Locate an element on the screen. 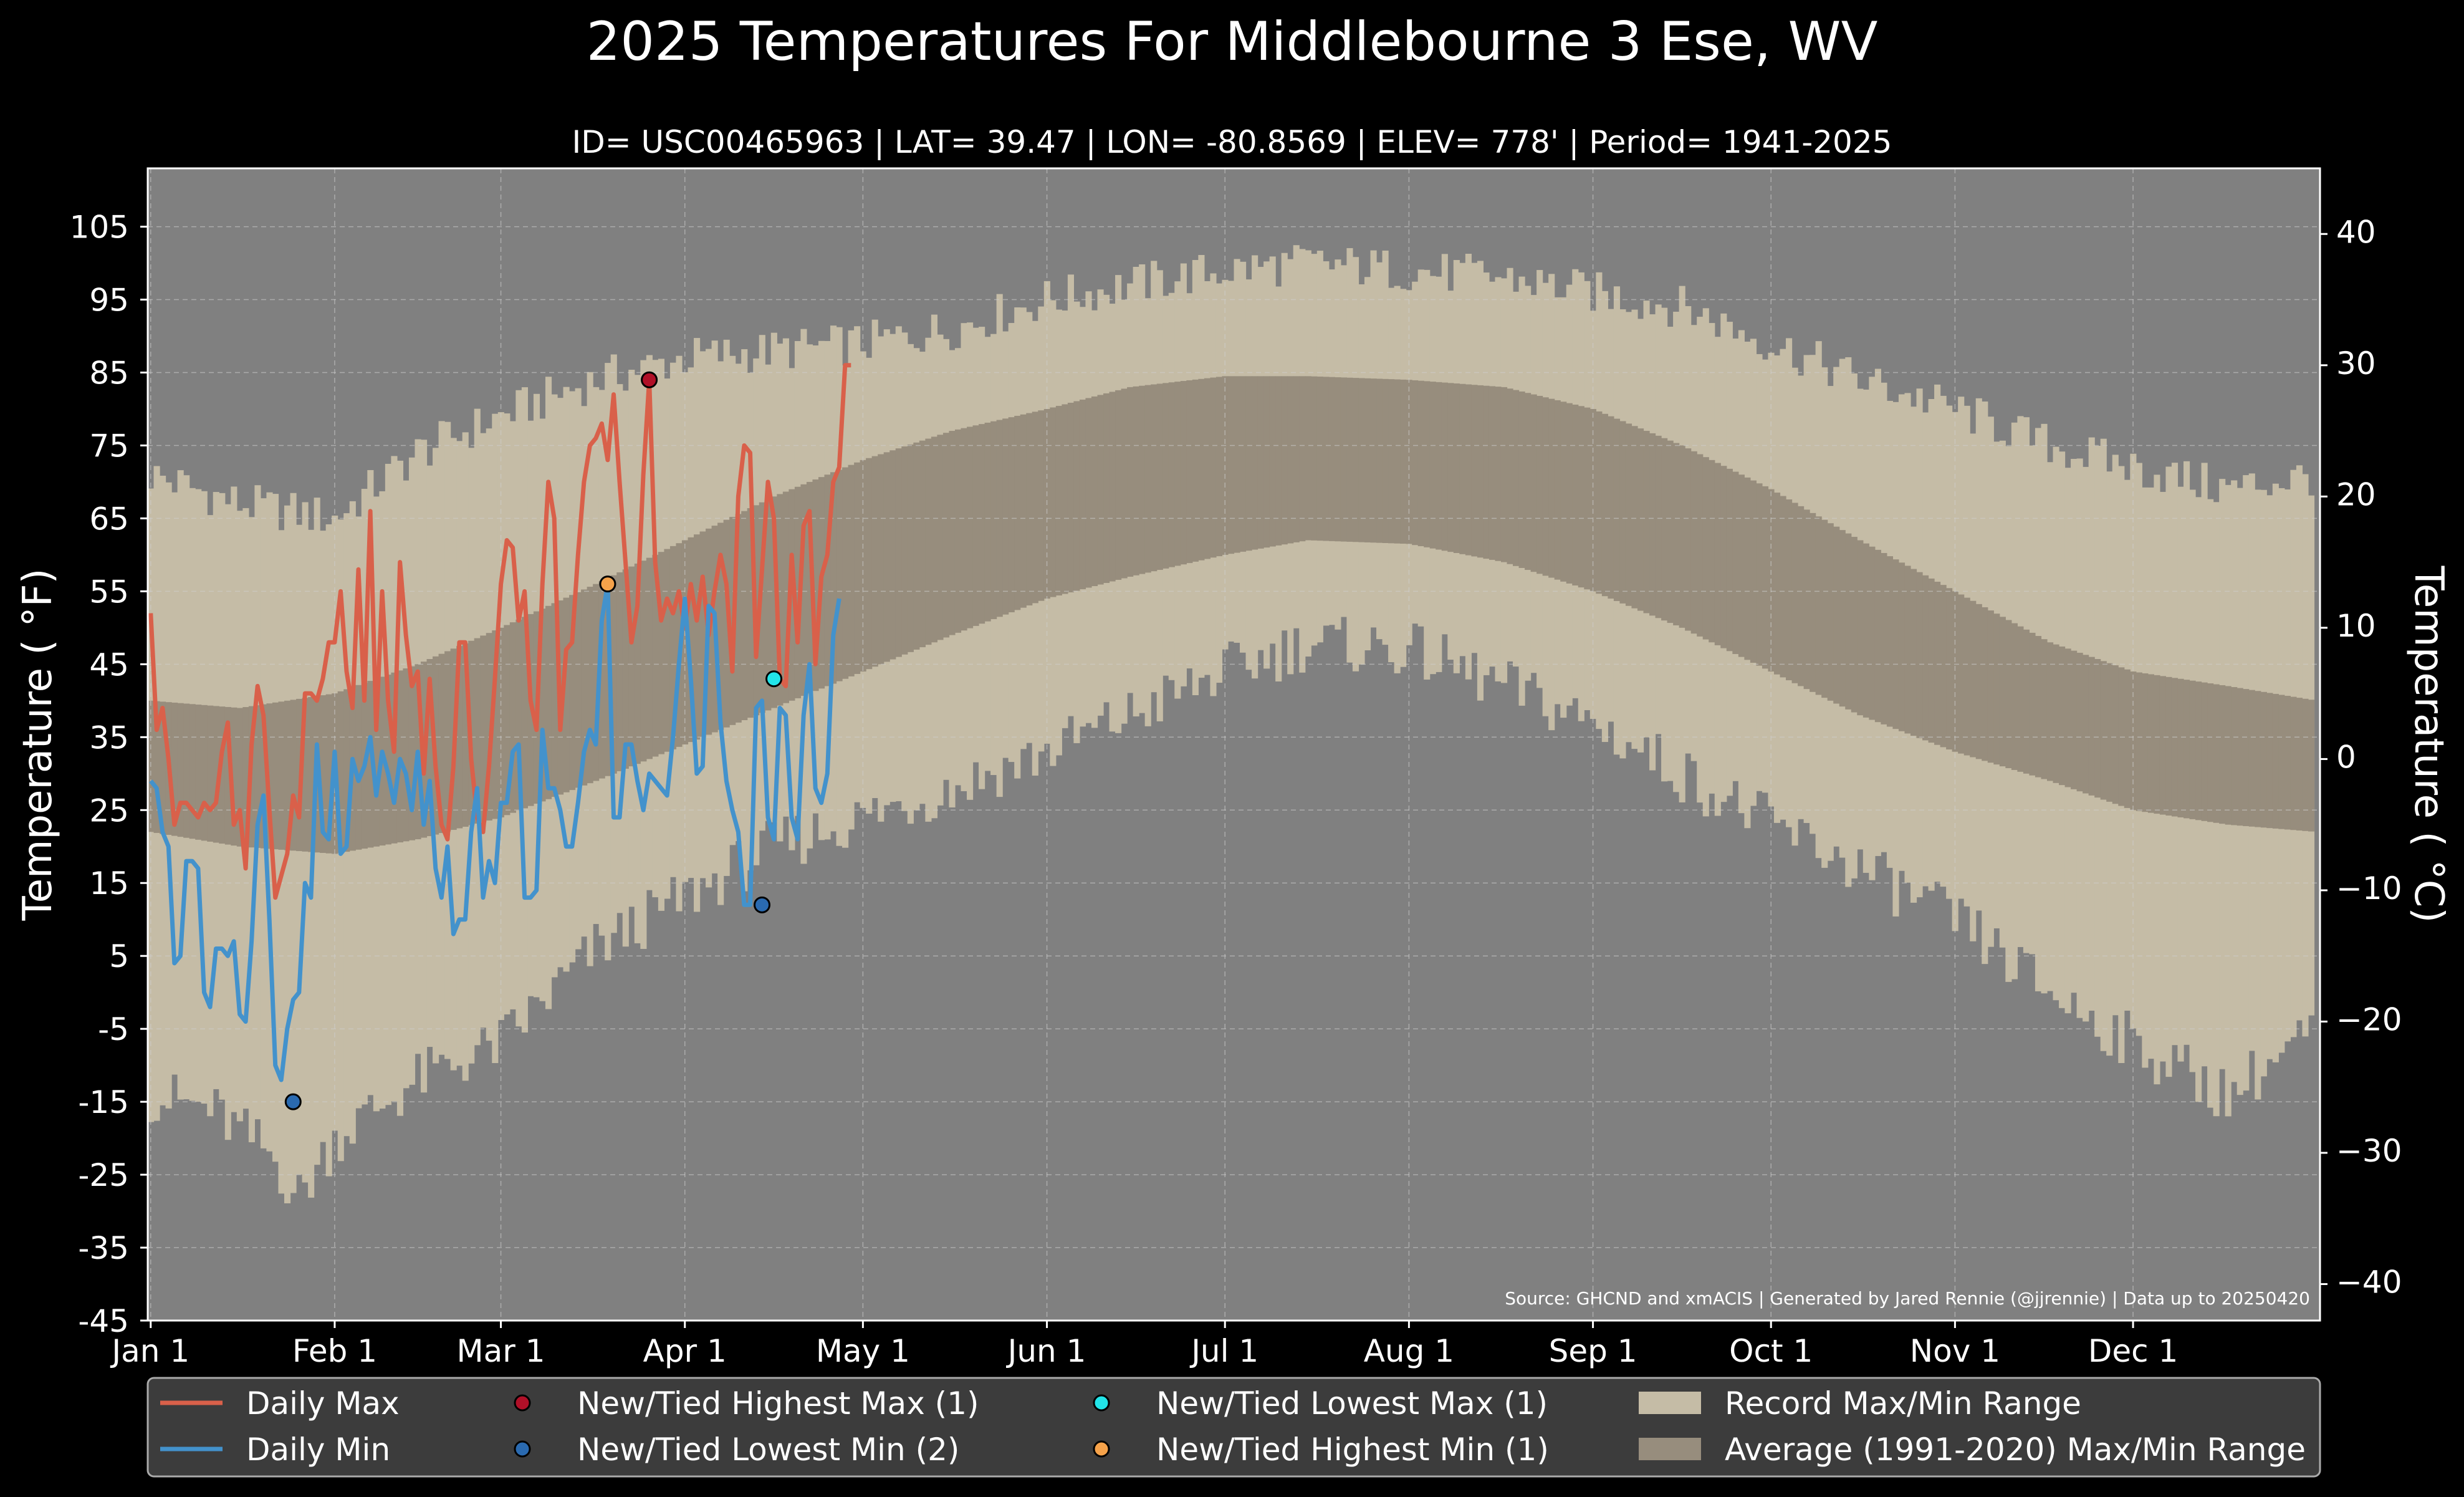  y-right-tick-label: 20 is located at coordinates (2356, 494).